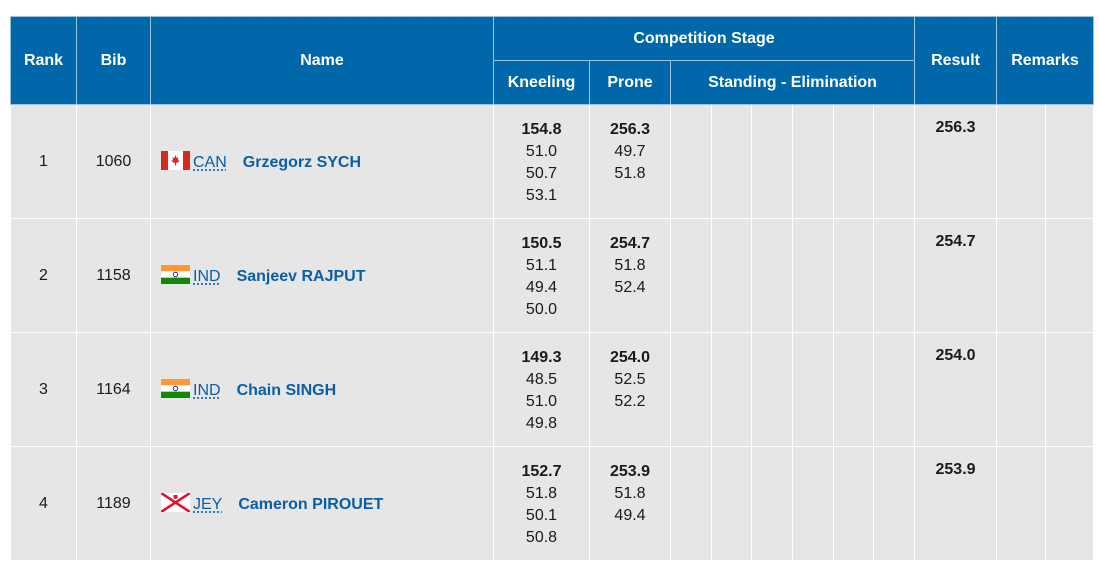  Describe the element at coordinates (630, 357) in the screenshot. I see `prone-total: 254.0` at that location.